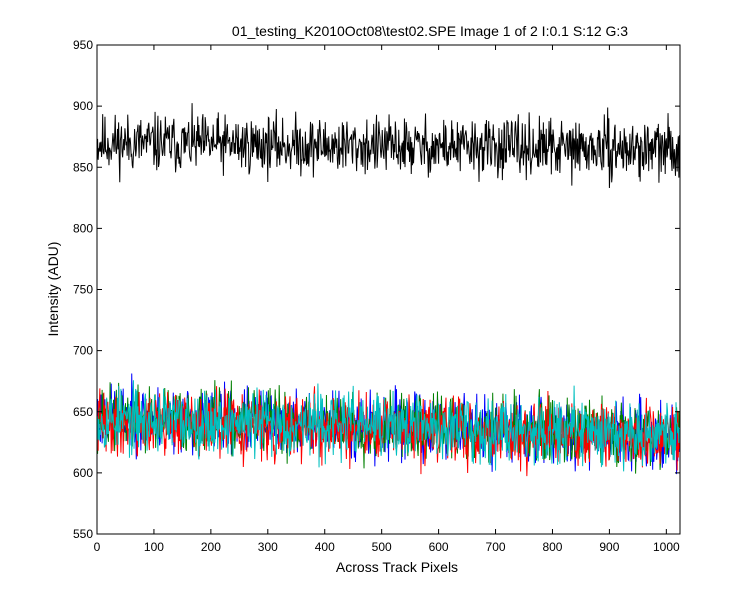  I want to click on x-tick-label: 1000, so click(666, 547).